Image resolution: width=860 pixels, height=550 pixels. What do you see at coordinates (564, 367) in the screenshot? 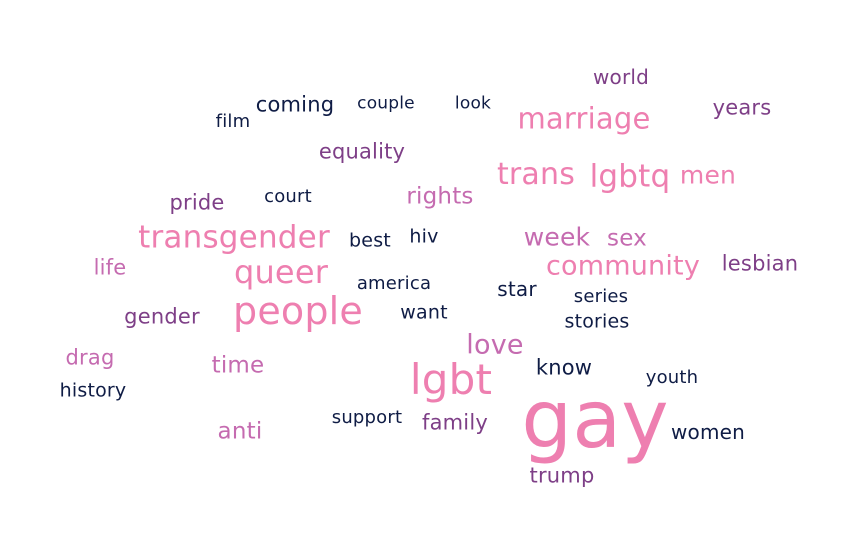
I see `word-know: know` at bounding box center [564, 367].